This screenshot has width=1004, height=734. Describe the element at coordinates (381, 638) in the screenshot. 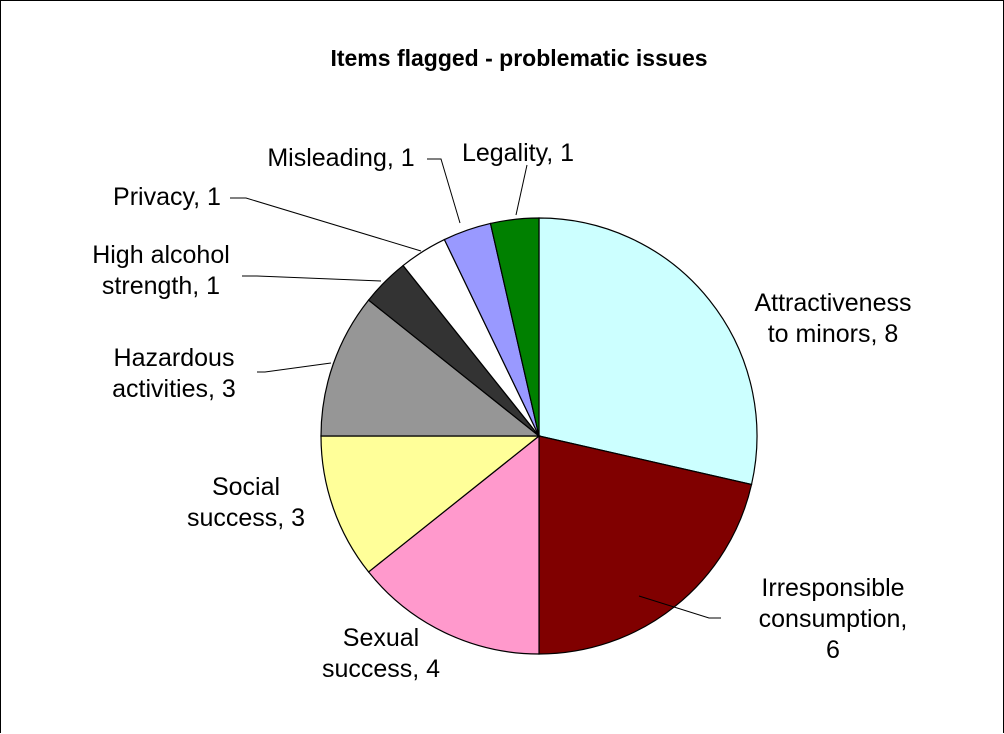

I see `slice-label-line: Sexual` at that location.